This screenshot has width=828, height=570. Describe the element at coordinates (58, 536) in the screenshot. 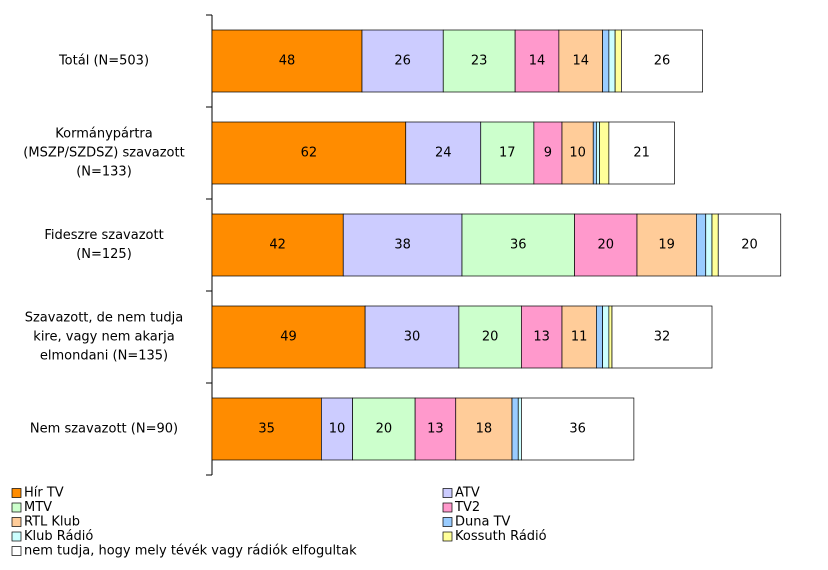

I see `legend-label: Klub Rádió` at that location.